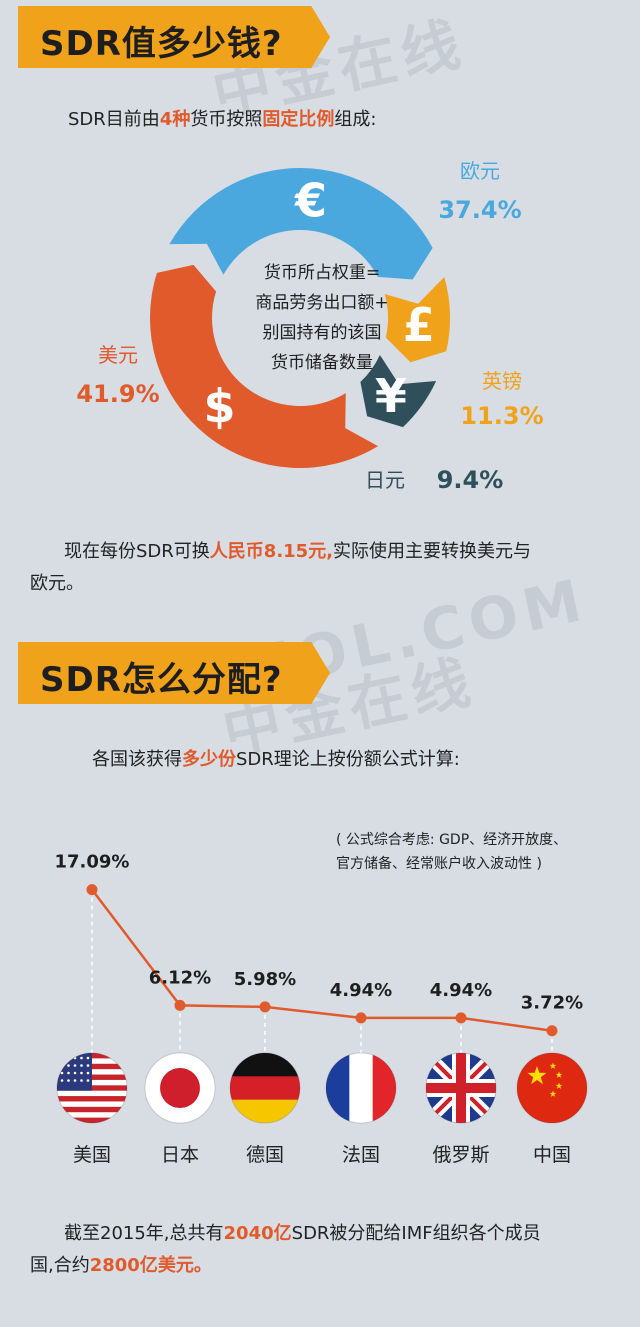 This screenshot has width=640, height=1327. I want to click on japan-flag-icon, so click(180, 1088).